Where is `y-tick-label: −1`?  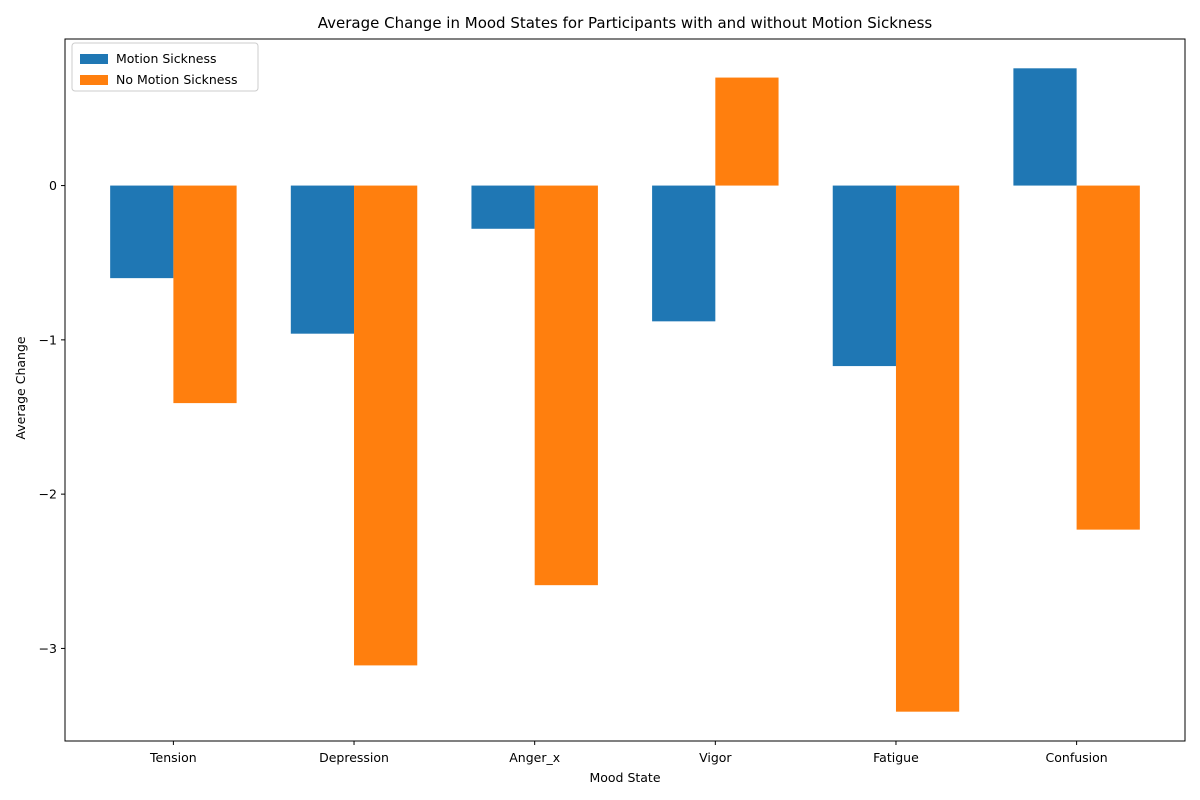
y-tick-label: −1 is located at coordinates (48, 339).